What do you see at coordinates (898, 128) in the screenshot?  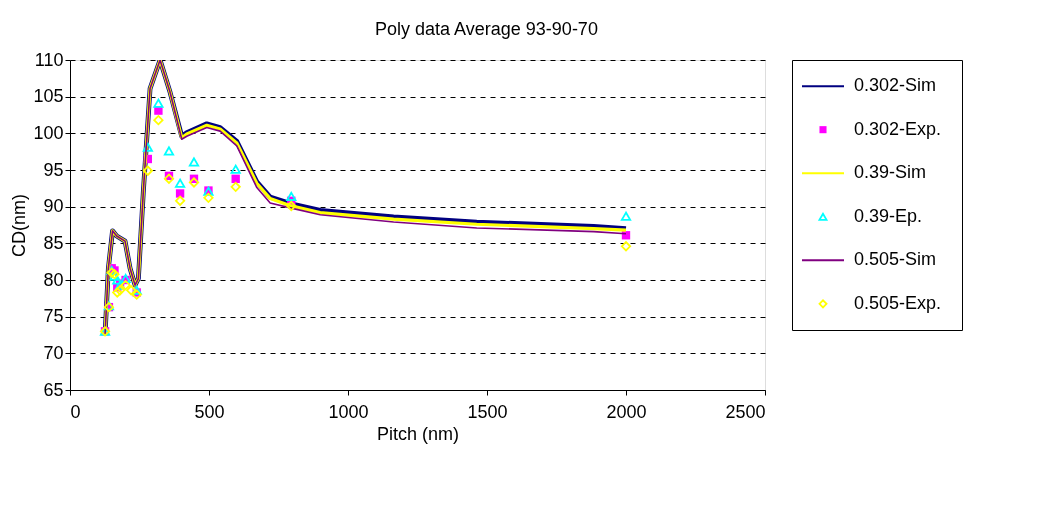 I see `legend-label: 0.302-Exp.` at bounding box center [898, 128].